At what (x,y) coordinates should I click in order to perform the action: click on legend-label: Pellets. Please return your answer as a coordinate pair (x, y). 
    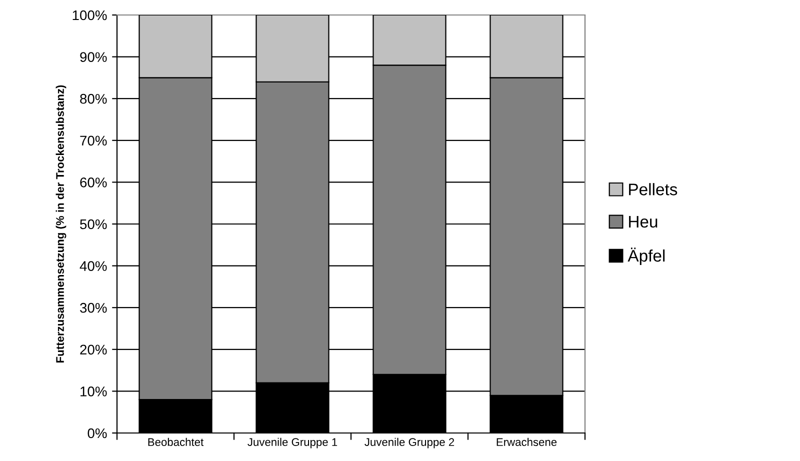
    Looking at the image, I should click on (653, 189).